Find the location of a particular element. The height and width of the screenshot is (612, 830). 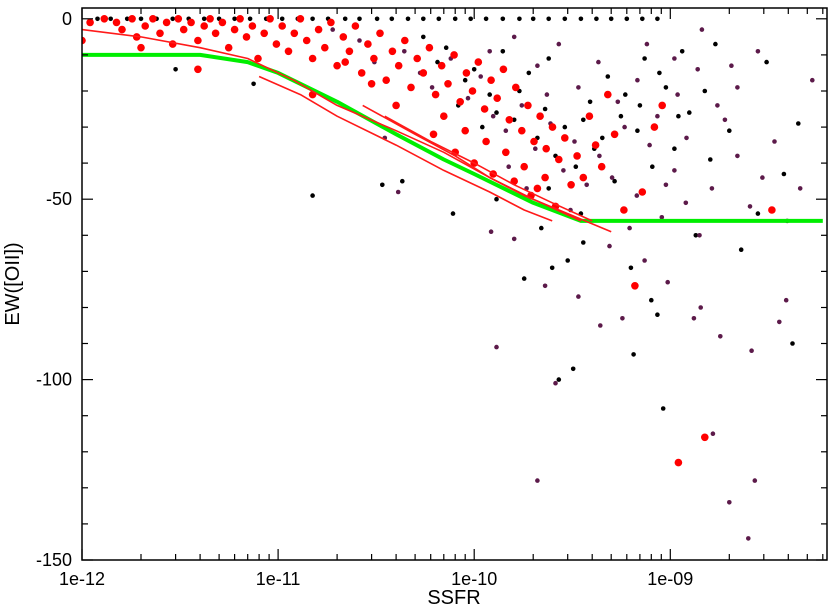

x-tick-label: 1e-09 is located at coordinates (670, 579).